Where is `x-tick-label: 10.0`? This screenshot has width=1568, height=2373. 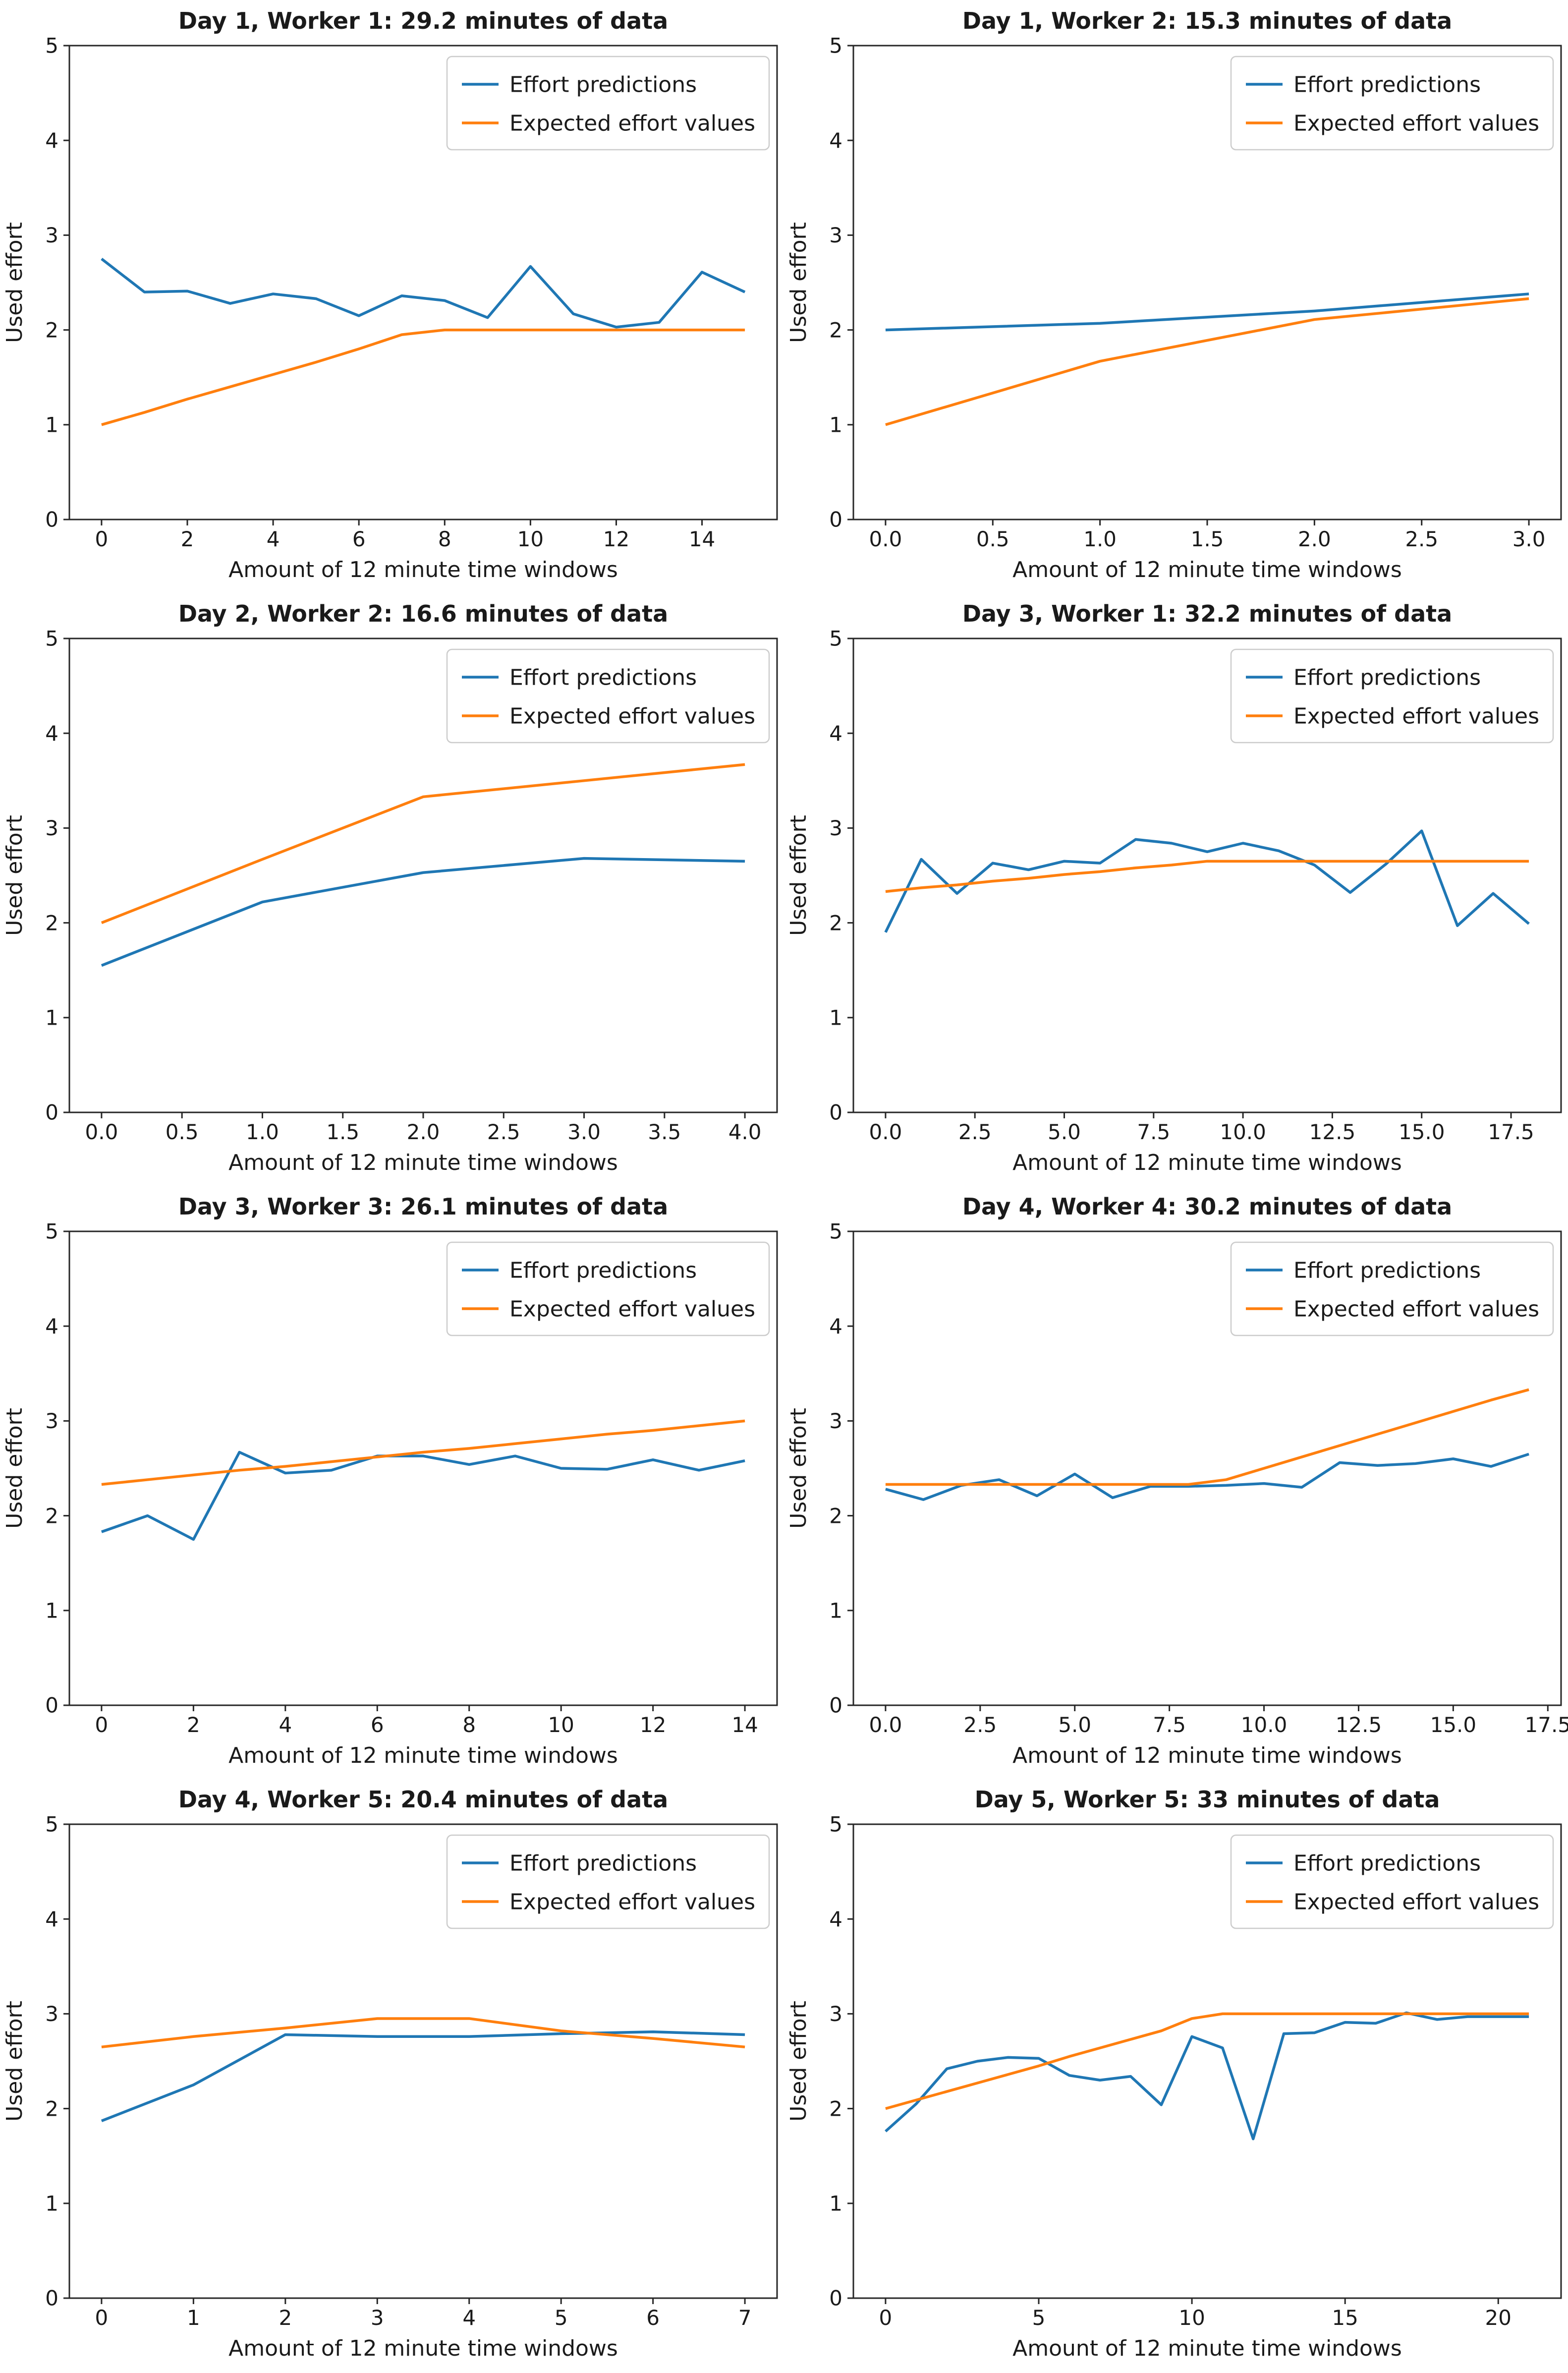 x-tick-label: 10.0 is located at coordinates (1264, 1725).